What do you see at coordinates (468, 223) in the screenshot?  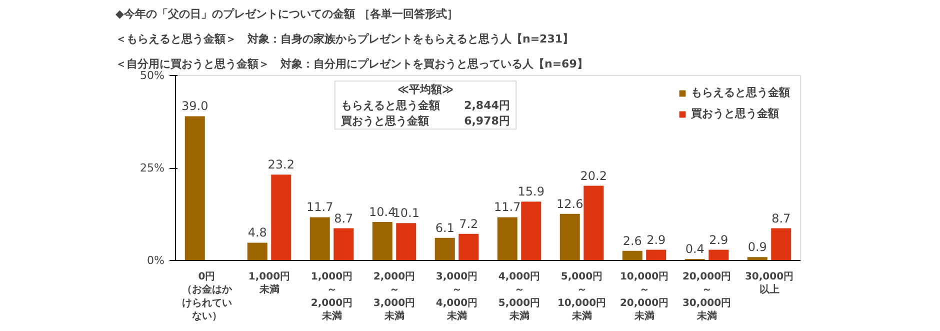 I see `data-label: 7.2` at bounding box center [468, 223].